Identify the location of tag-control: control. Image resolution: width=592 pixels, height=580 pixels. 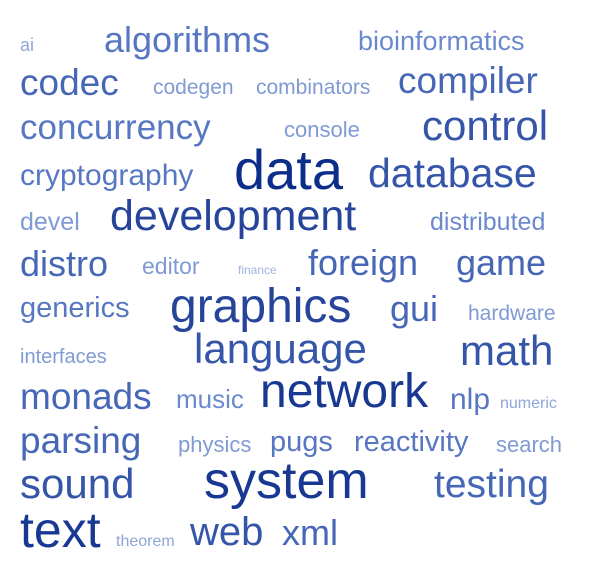
(485, 125).